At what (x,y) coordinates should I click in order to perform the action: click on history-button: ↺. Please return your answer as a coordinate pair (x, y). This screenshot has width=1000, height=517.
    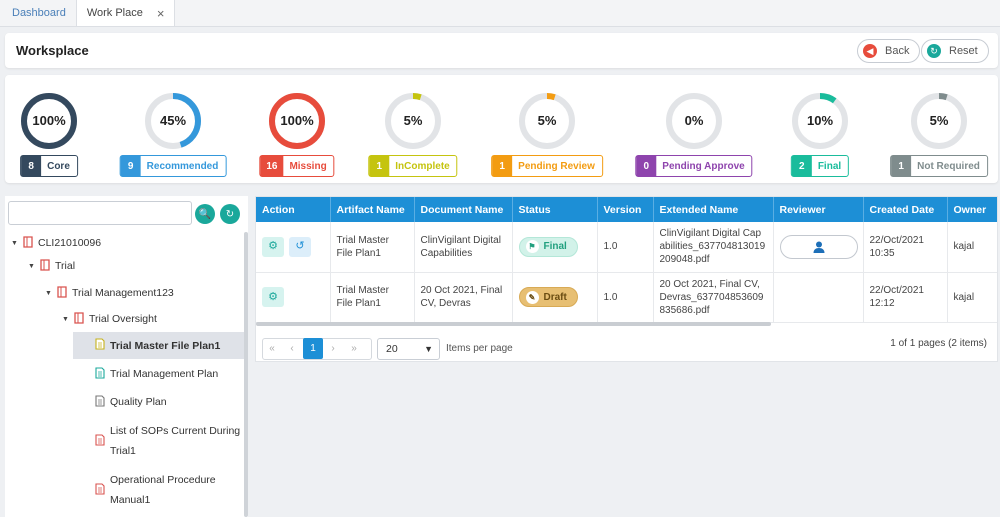
    Looking at the image, I should click on (300, 246).